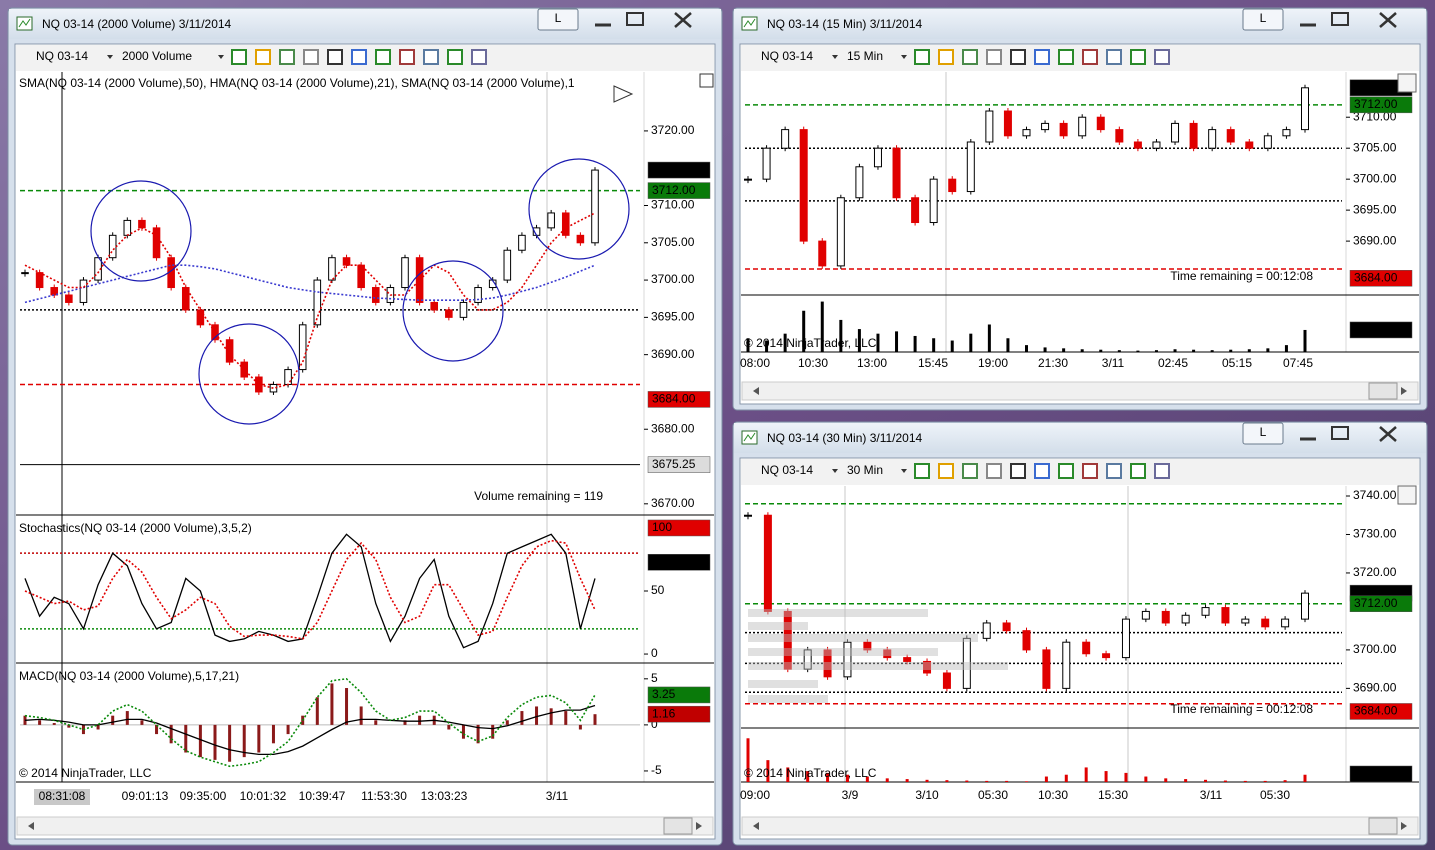 The height and width of the screenshot is (850, 1435). Describe the element at coordinates (310, 591) in the screenshot. I see `indicator-line` at that location.